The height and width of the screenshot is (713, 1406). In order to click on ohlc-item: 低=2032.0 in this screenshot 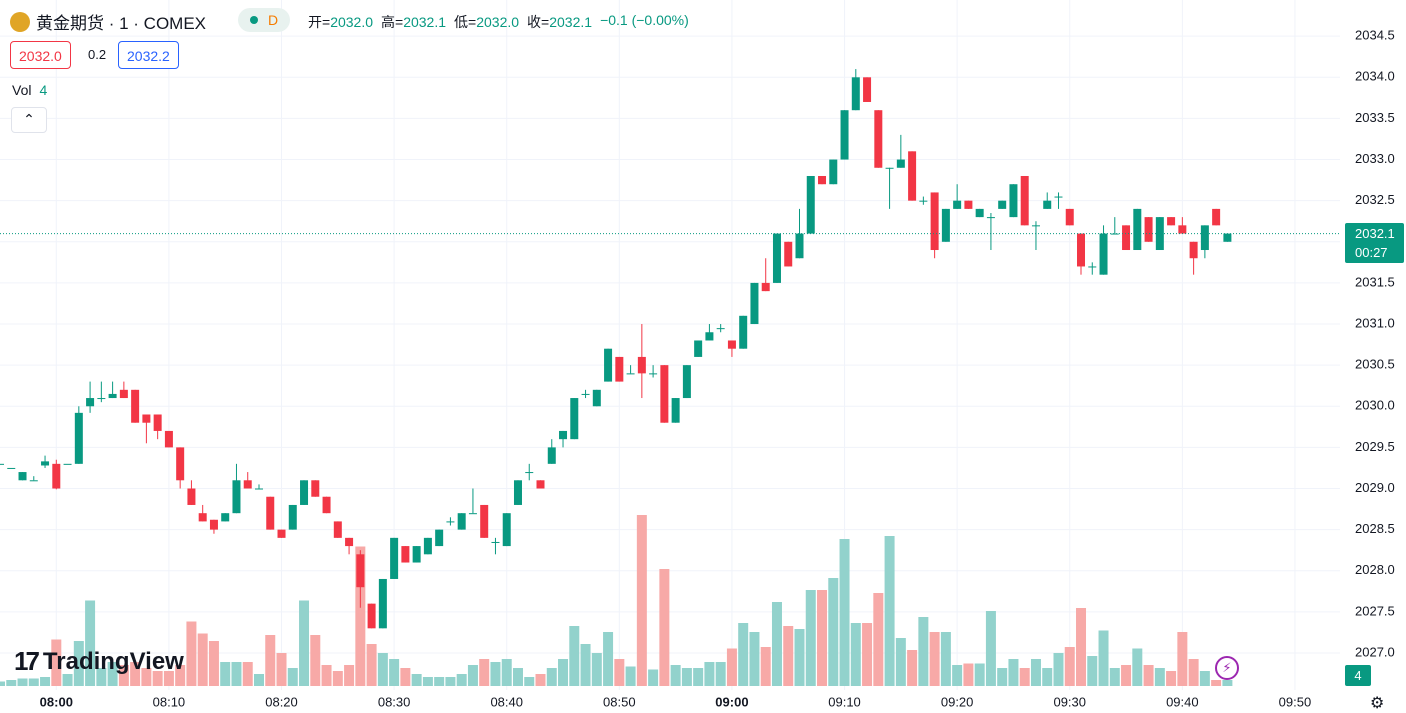, I will do `click(486, 22)`.